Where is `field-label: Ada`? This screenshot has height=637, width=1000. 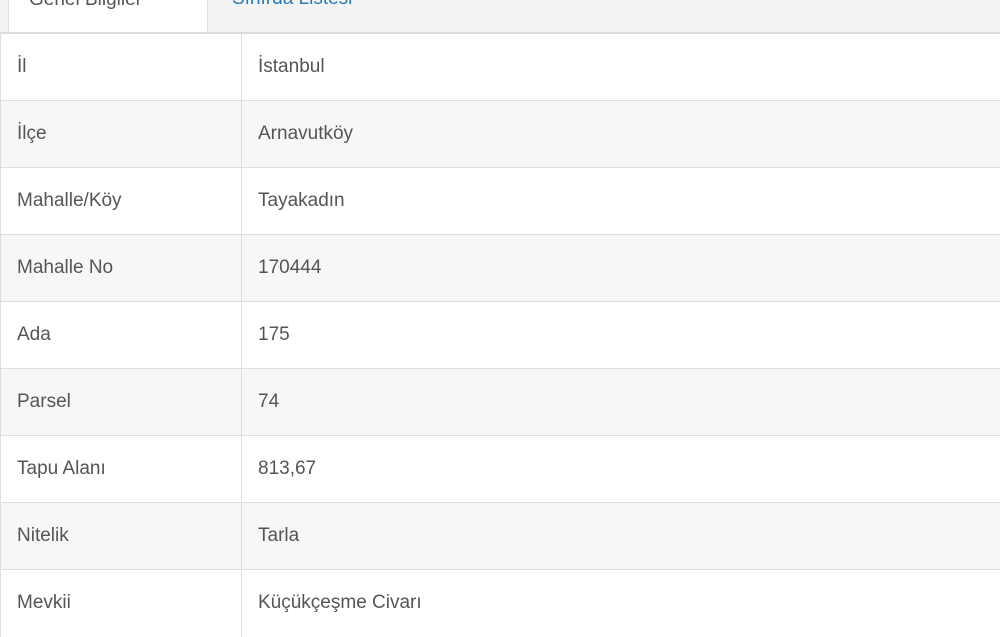 field-label: Ada is located at coordinates (121, 335).